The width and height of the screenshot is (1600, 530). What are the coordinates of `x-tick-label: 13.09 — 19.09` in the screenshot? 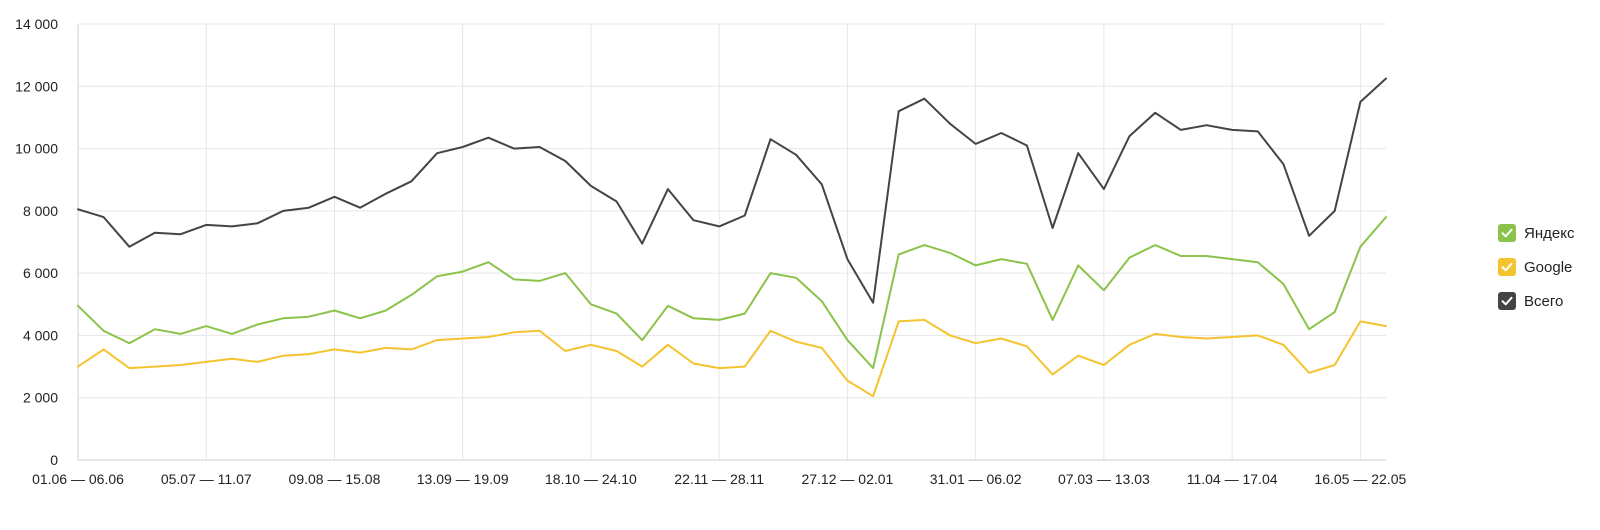 It's located at (463, 479).